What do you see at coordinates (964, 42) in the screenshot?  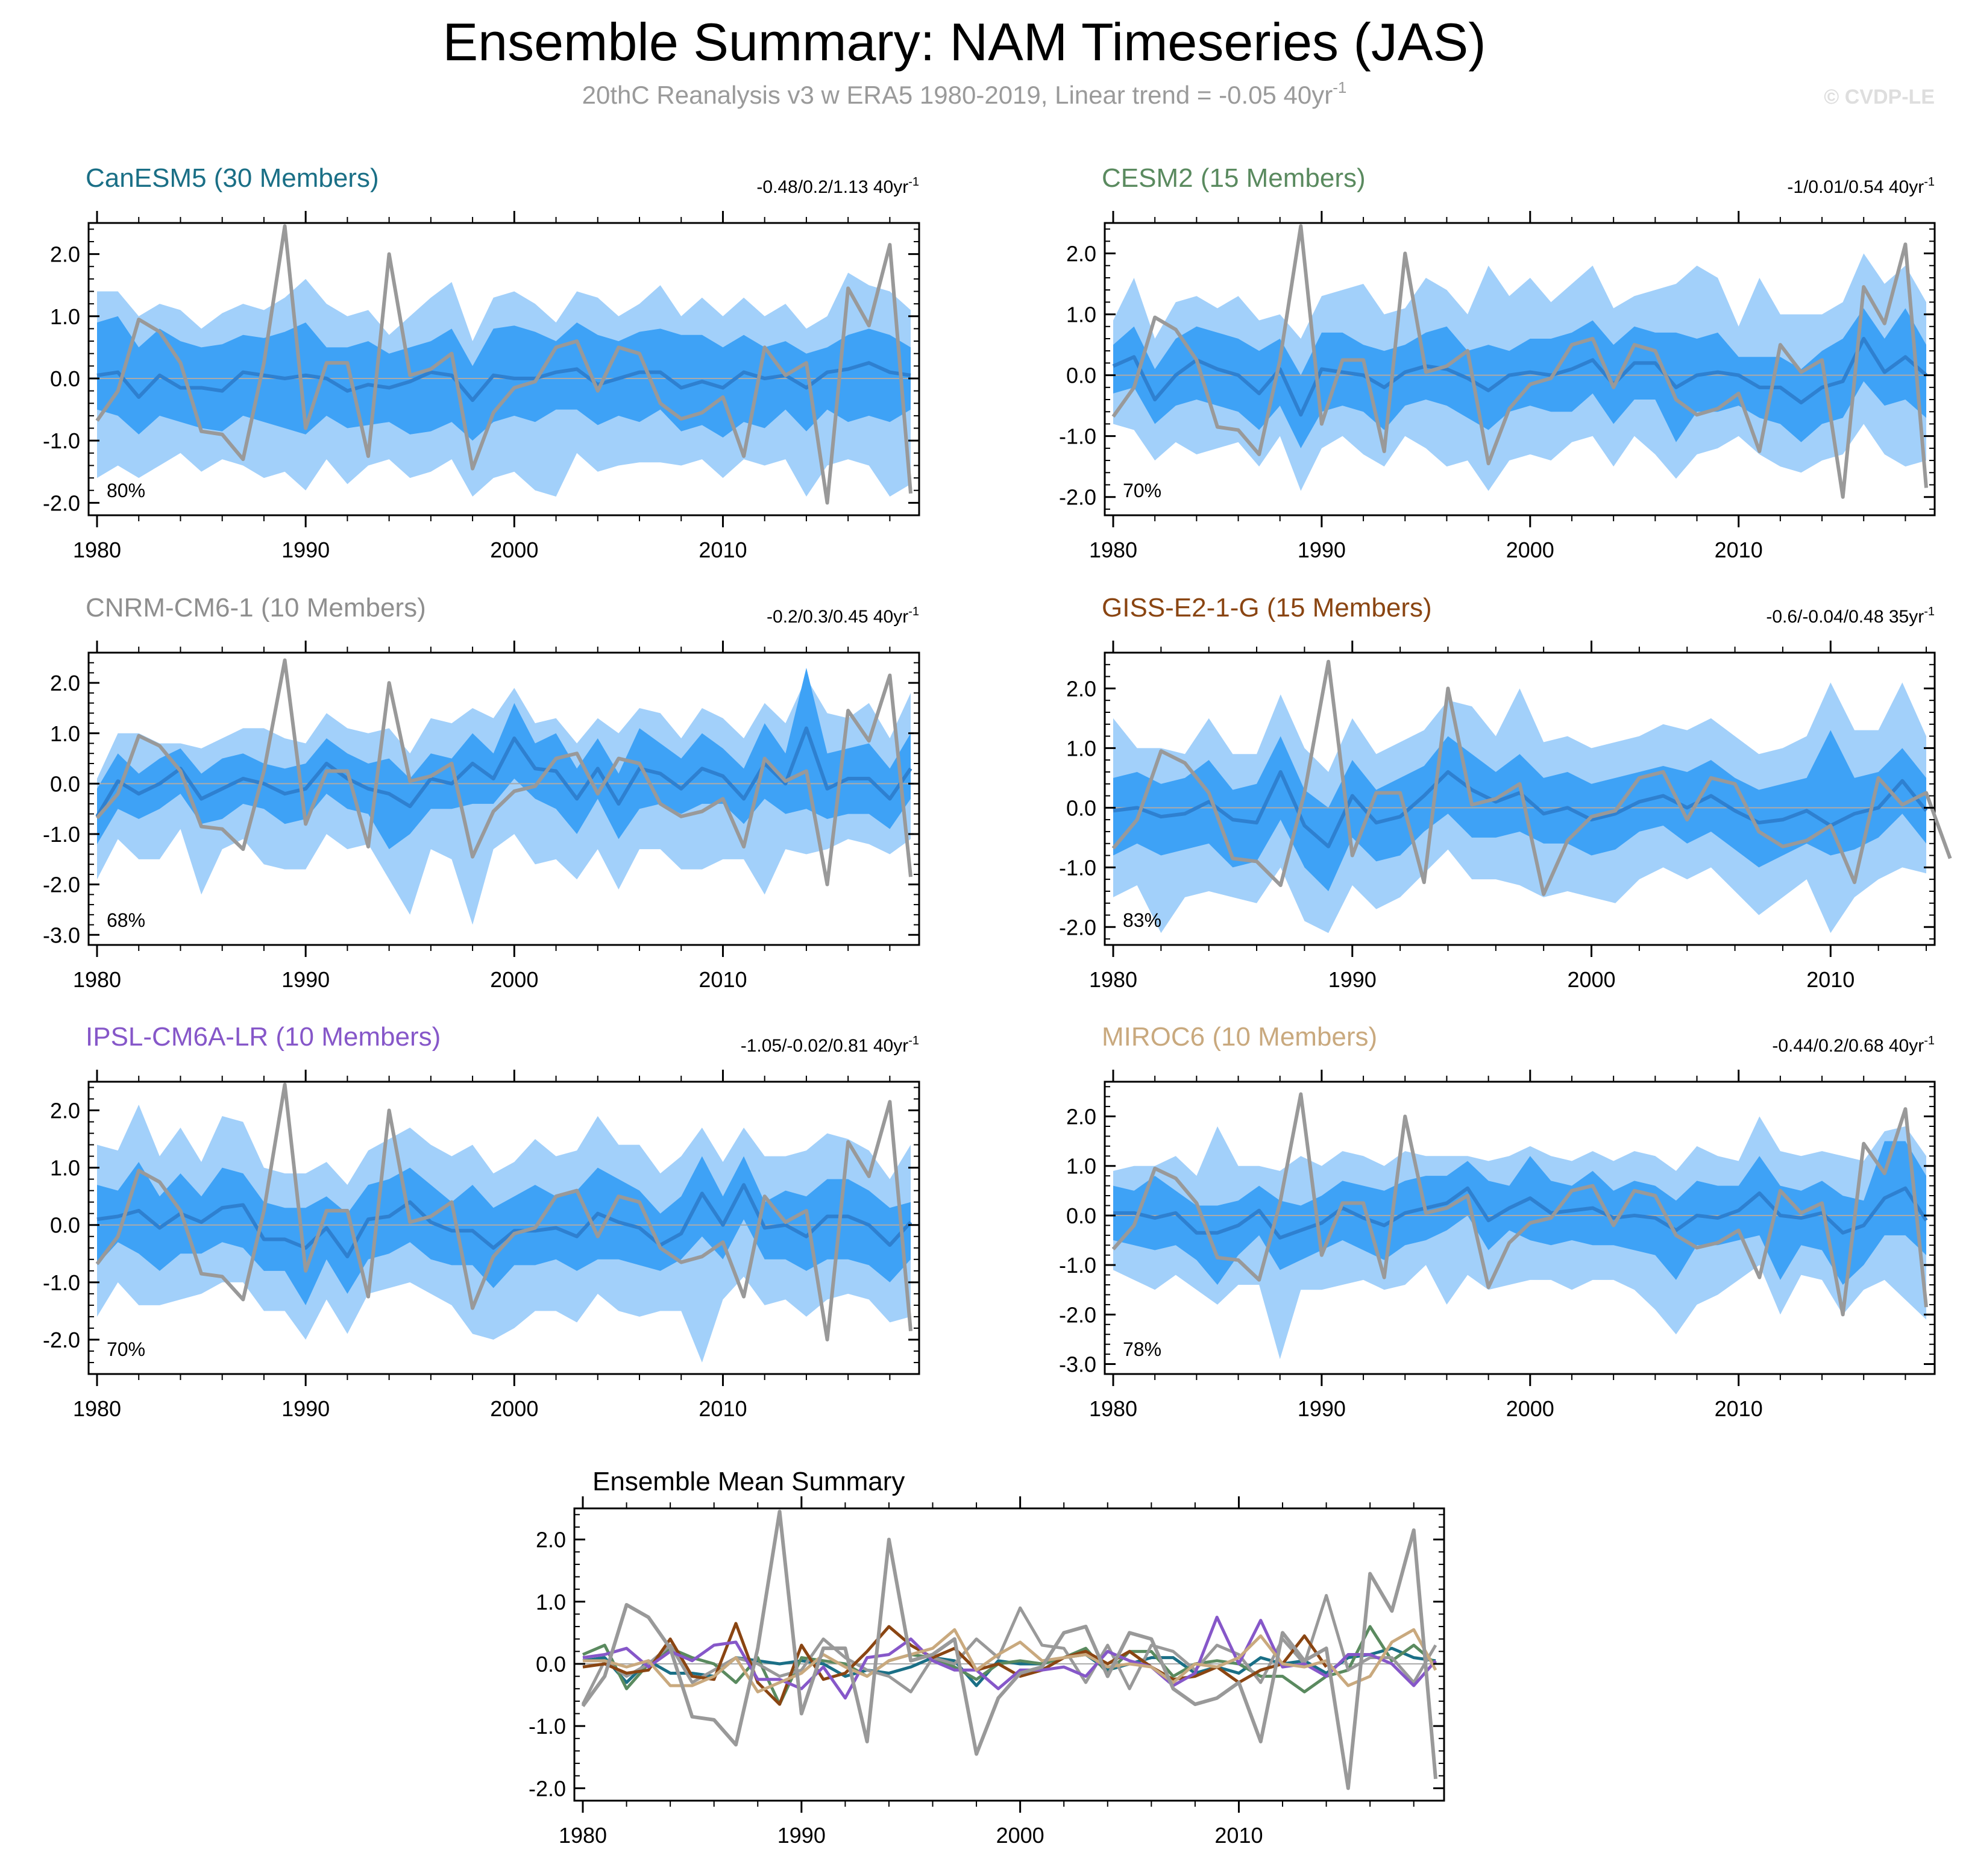 I see `figure-title: Ensemble Summary: NAM Timeseries (JAS)` at bounding box center [964, 42].